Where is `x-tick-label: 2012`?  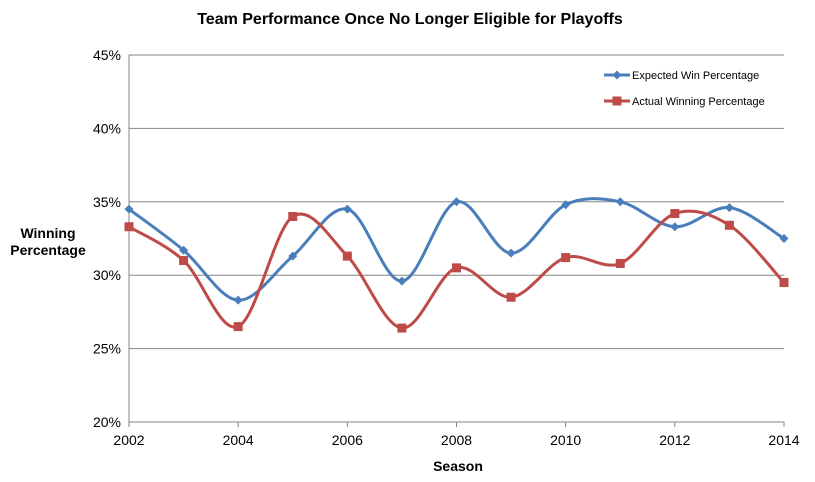
x-tick-label: 2012 is located at coordinates (674, 440).